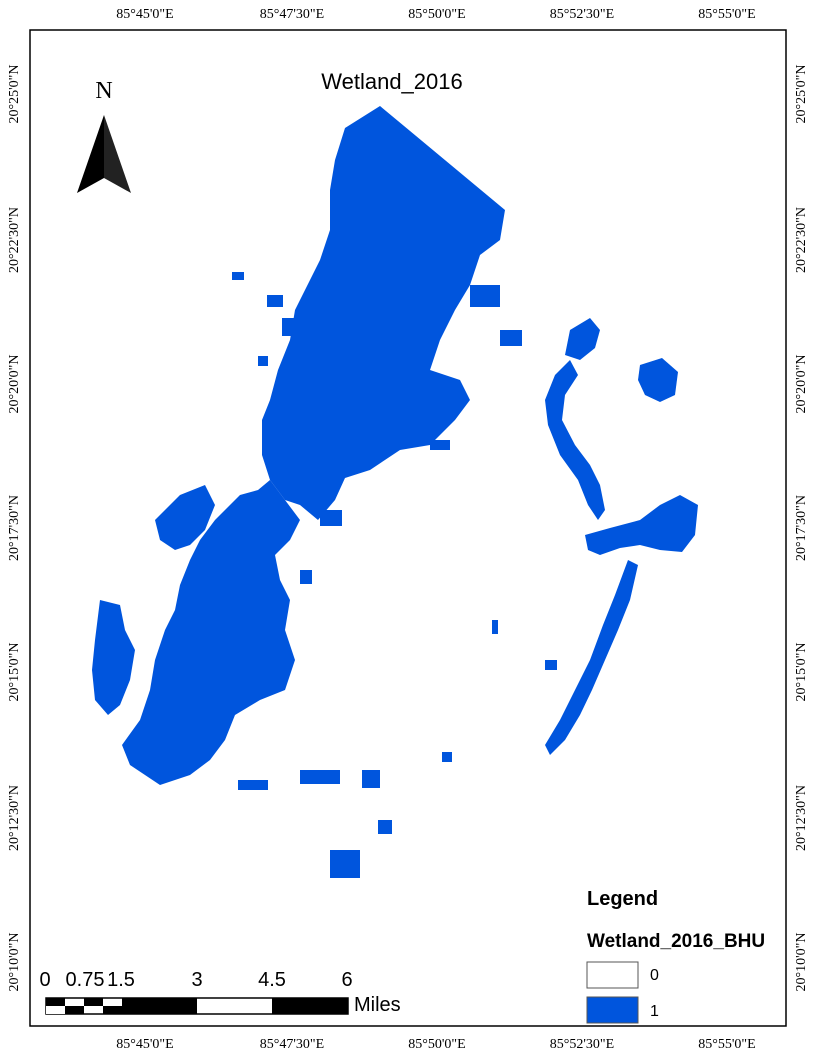 Image resolution: width=816 pixels, height=1056 pixels. What do you see at coordinates (14, 240) in the screenshot?
I see `left-lat-label: 20°22'30"N` at bounding box center [14, 240].